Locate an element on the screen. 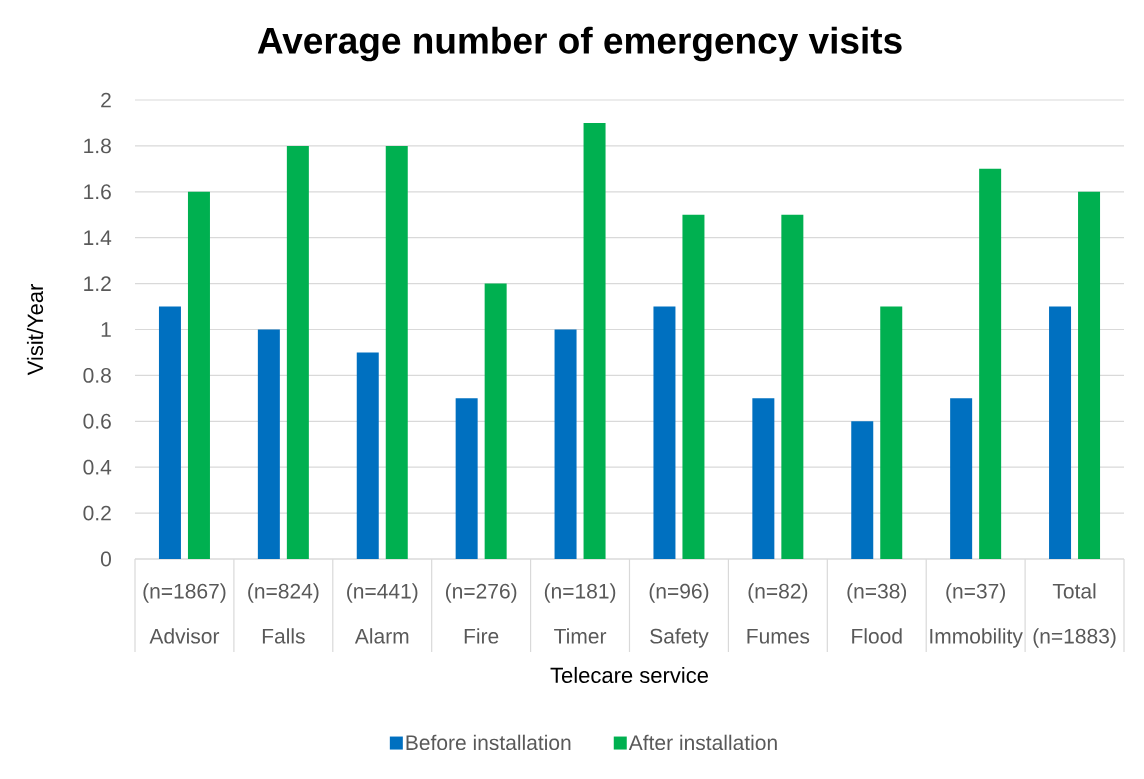 This screenshot has height=779, width=1144. category-label: (n=96) Safety is located at coordinates (679, 615).